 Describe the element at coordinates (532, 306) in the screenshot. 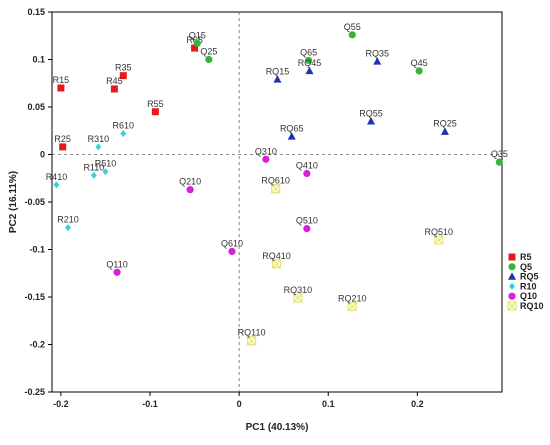

I see `legend-label: RQ10` at that location.